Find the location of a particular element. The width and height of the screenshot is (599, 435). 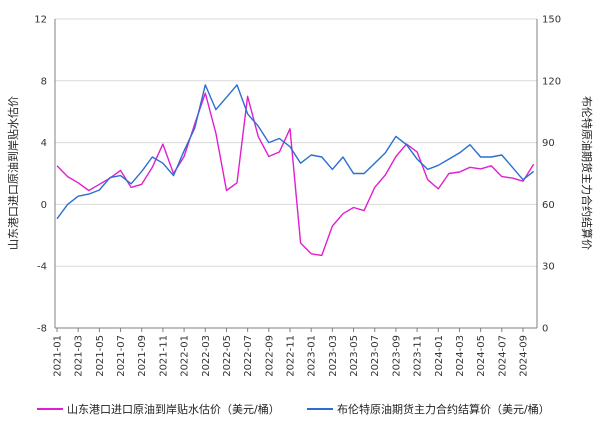

x-tick-label: 2022-07 is located at coordinates (248, 356).